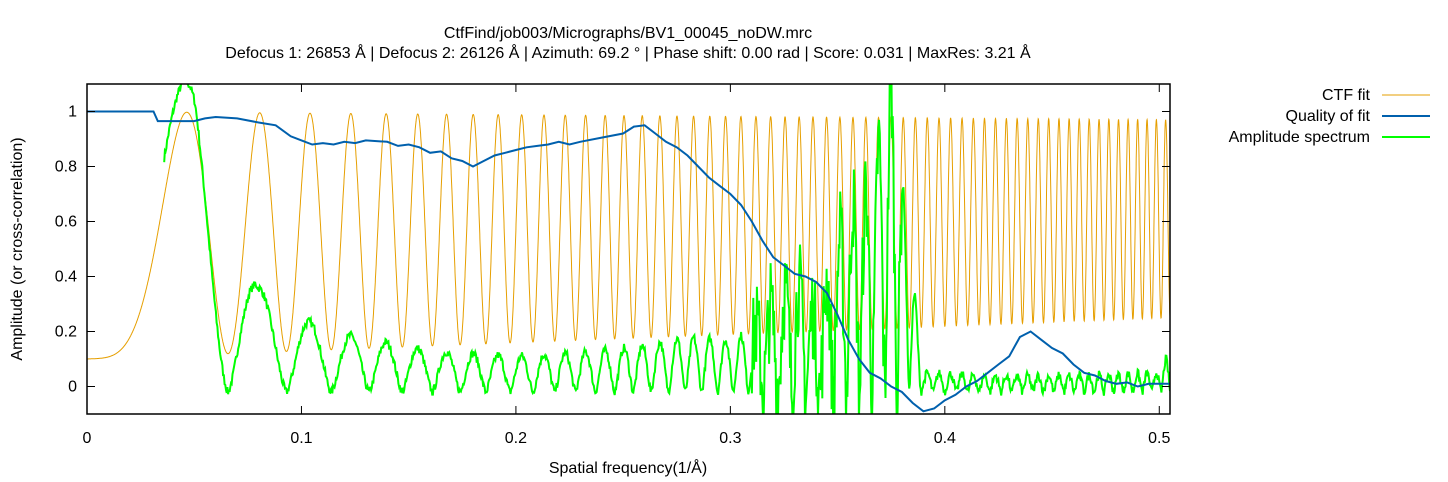 The image size is (1448, 482). Describe the element at coordinates (1346, 95) in the screenshot. I see `legend-label: CTF fit` at that location.